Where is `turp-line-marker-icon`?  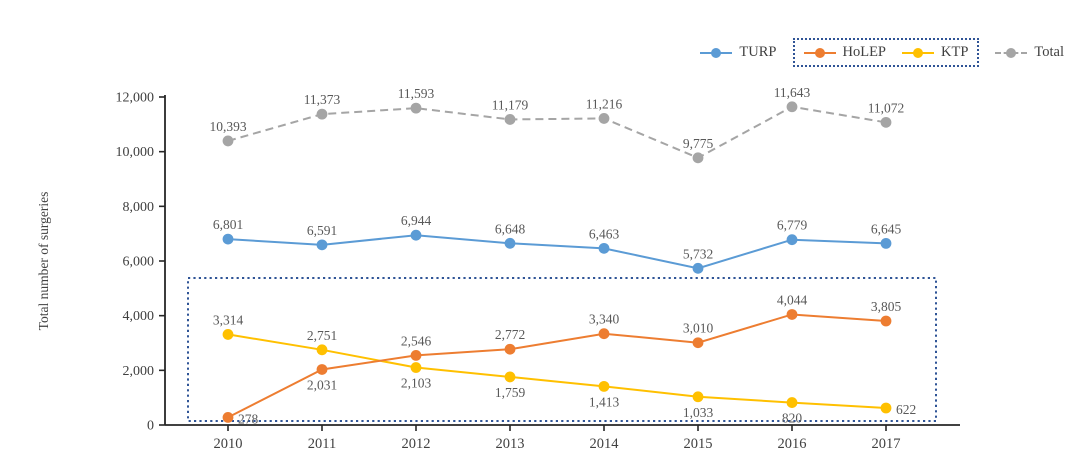 turp-line-marker-icon is located at coordinates (716, 53).